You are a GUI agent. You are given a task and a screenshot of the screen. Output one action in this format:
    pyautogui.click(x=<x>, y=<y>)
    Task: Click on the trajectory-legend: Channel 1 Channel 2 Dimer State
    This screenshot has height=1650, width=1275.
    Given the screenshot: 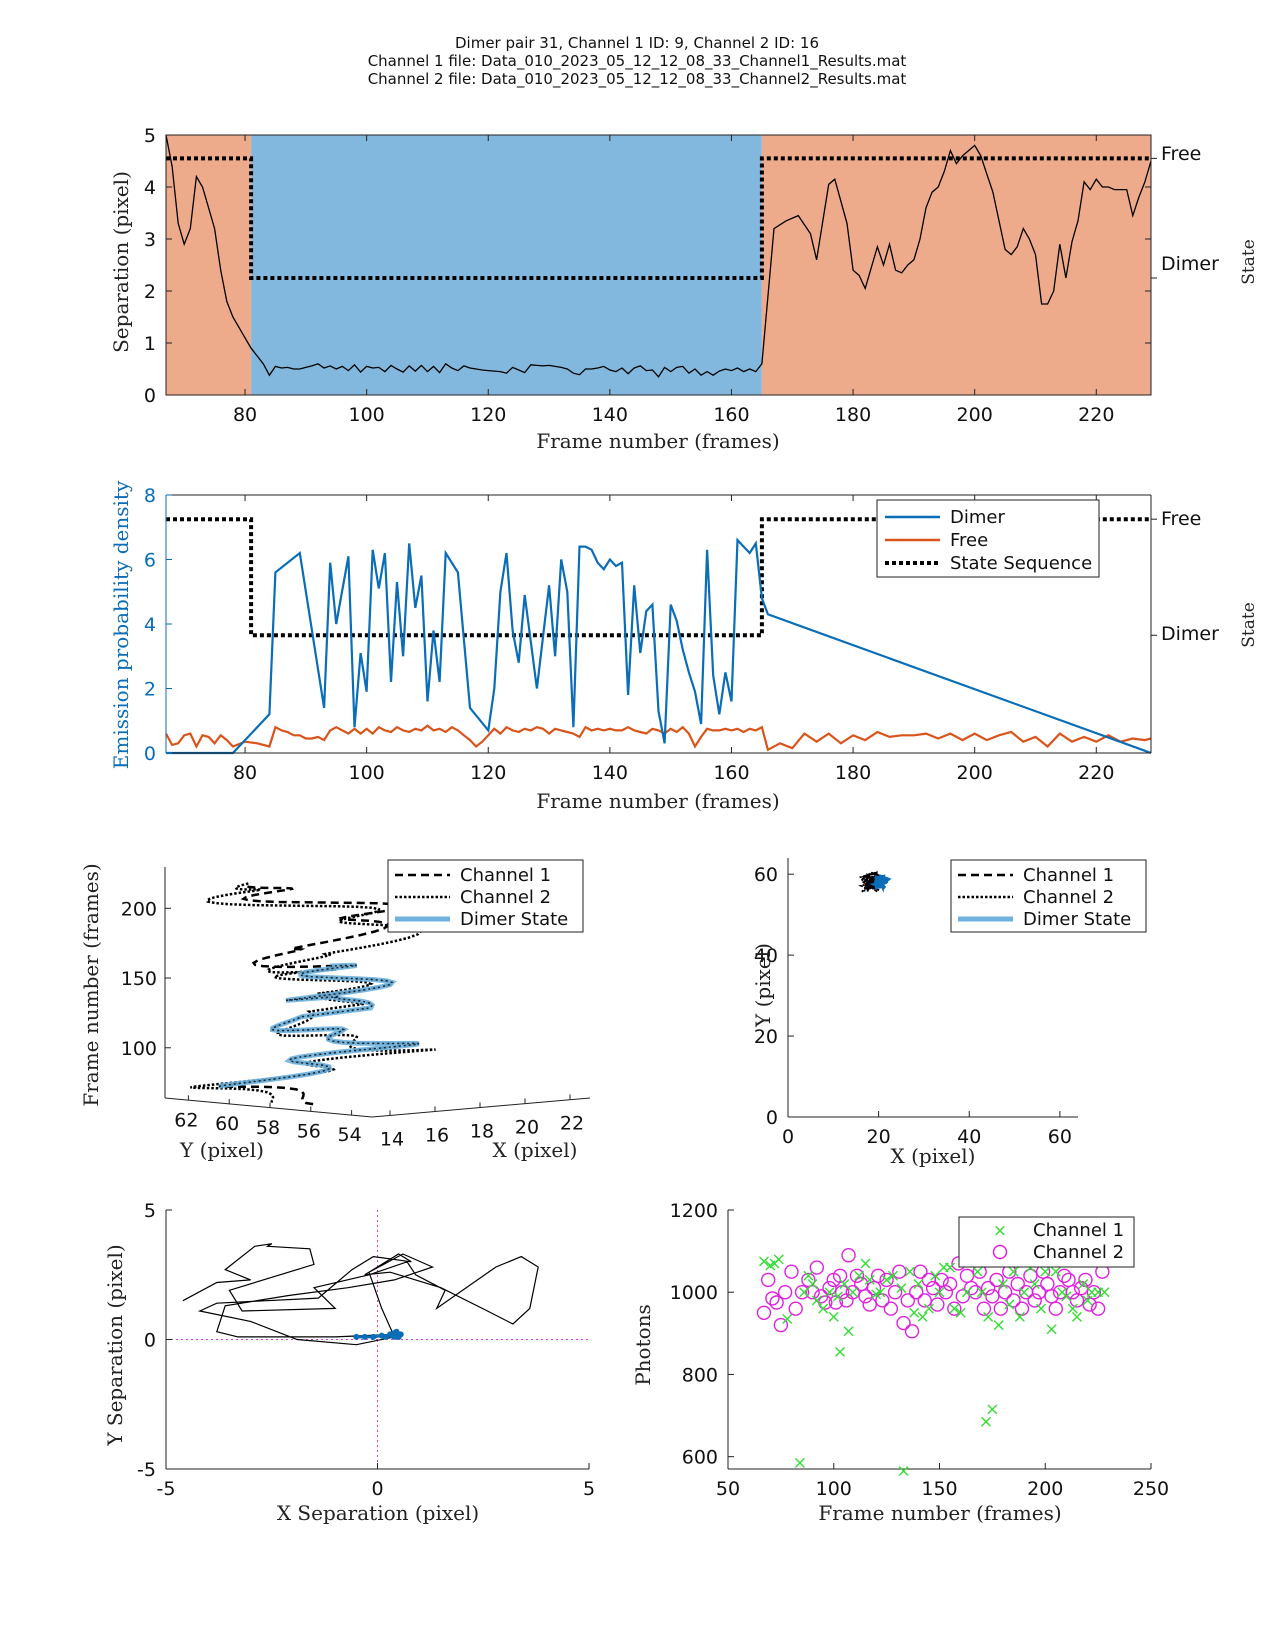 What is the action you would take?
    pyautogui.click(x=485, y=896)
    